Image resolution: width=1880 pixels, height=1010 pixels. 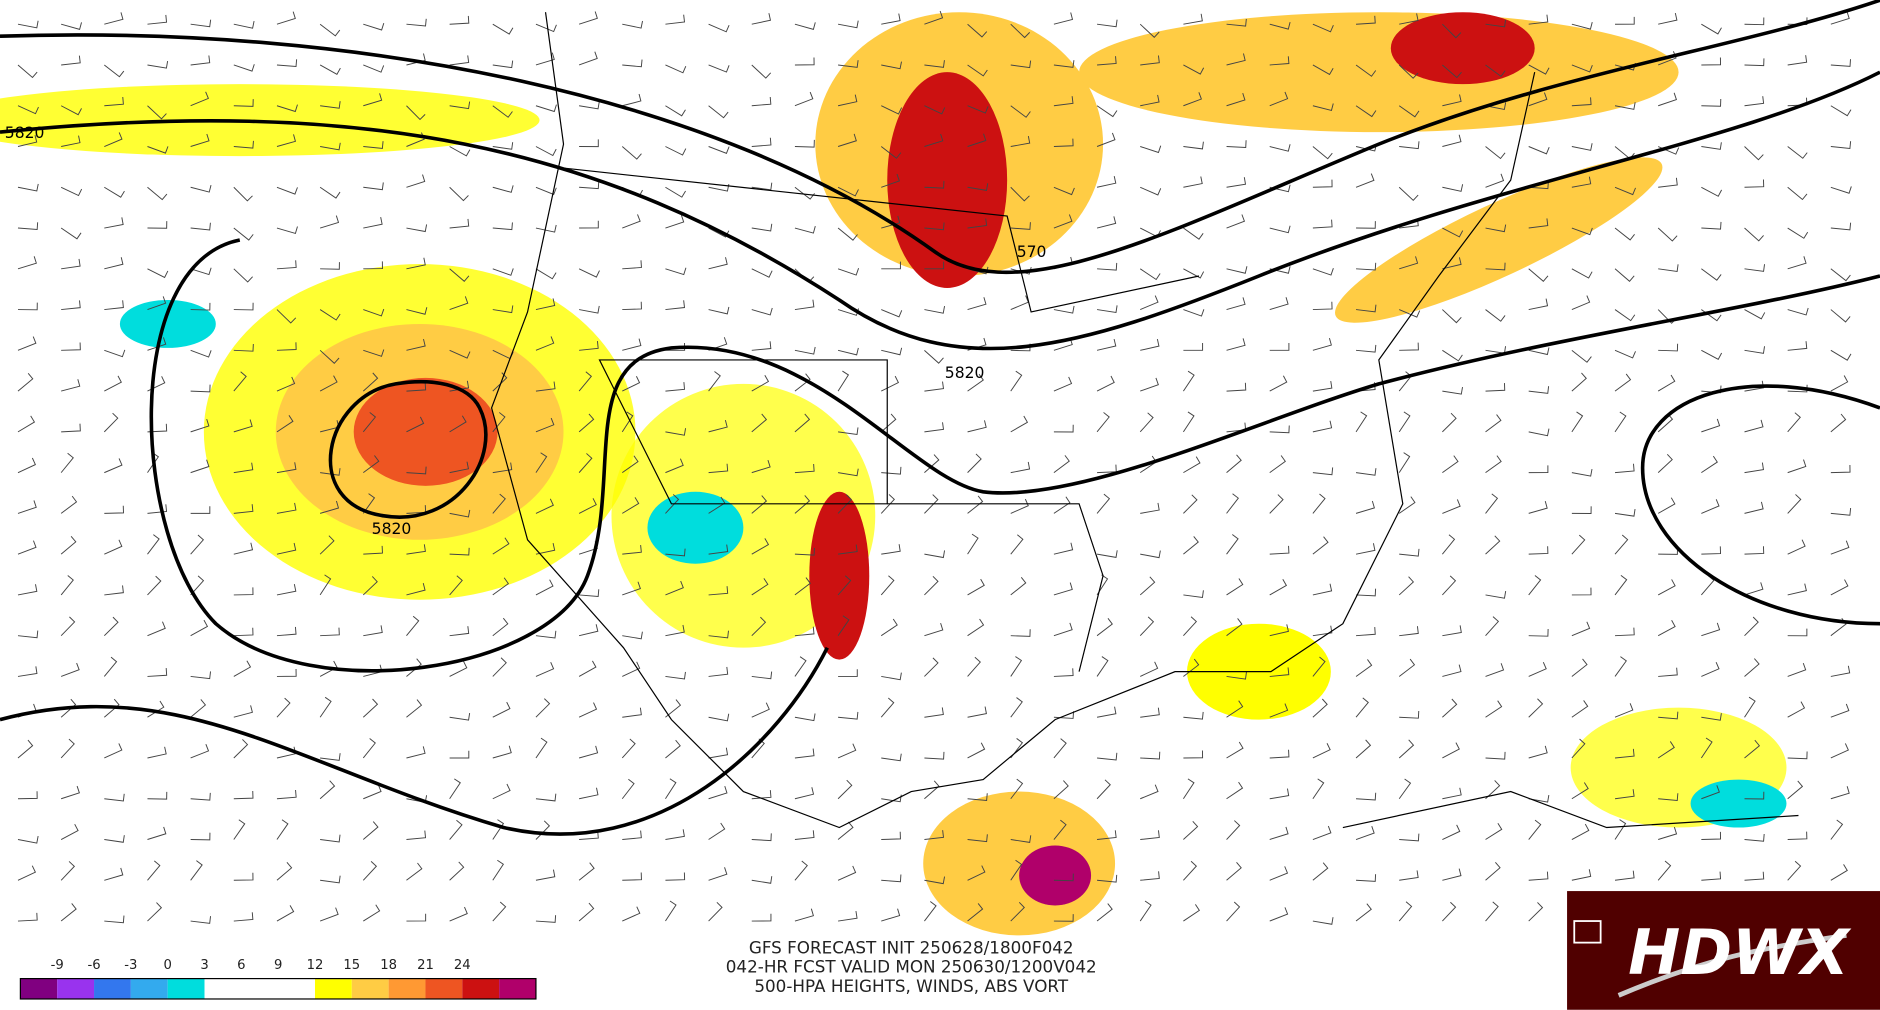 What do you see at coordinates (57, 965) in the screenshot?
I see `colorbar-label: -9` at bounding box center [57, 965].